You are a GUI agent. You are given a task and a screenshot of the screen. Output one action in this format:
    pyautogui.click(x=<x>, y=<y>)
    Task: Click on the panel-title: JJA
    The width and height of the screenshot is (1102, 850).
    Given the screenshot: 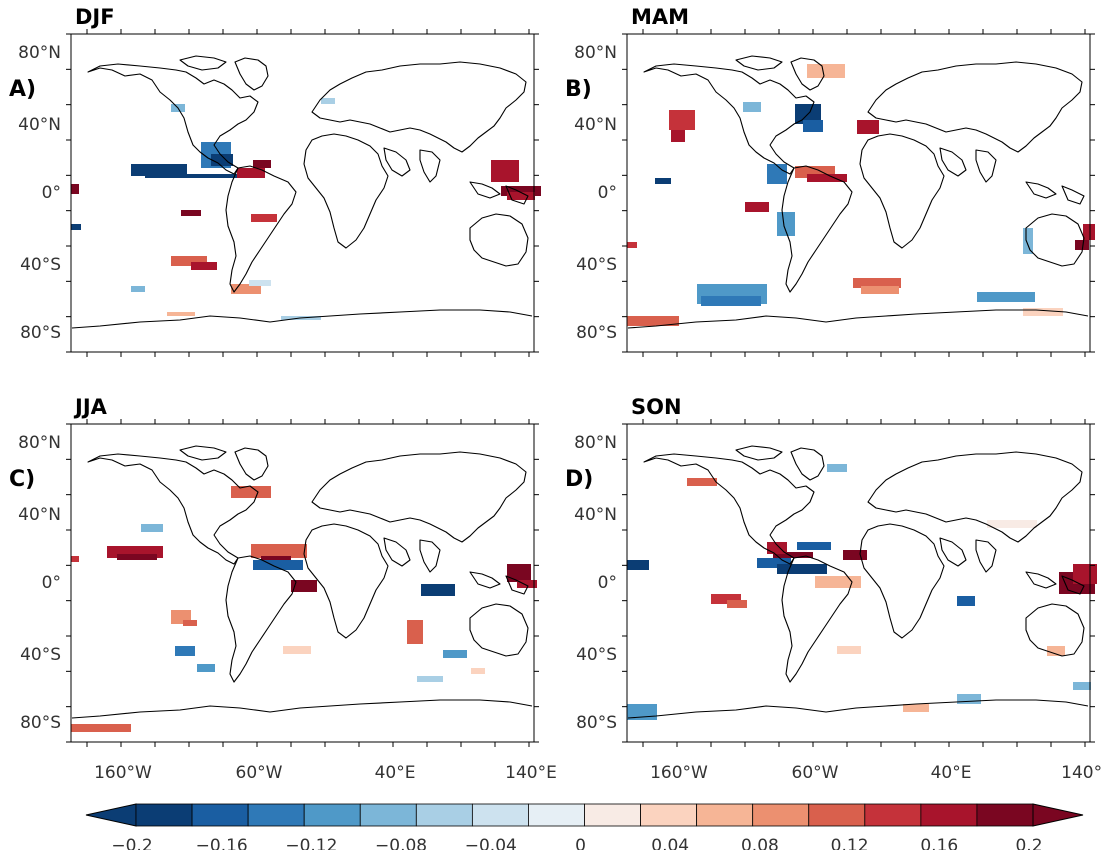 What is the action you would take?
    pyautogui.click(x=90, y=407)
    